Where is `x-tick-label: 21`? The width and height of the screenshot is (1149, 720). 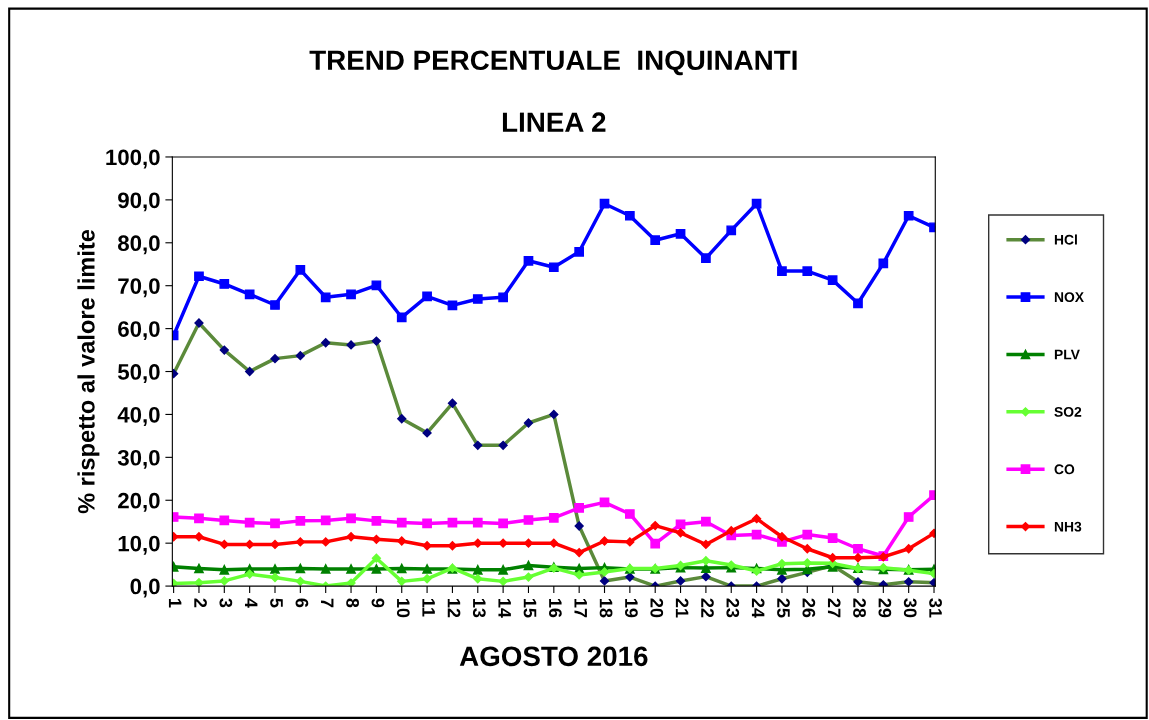 x-tick-label: 21 is located at coordinates (682, 608).